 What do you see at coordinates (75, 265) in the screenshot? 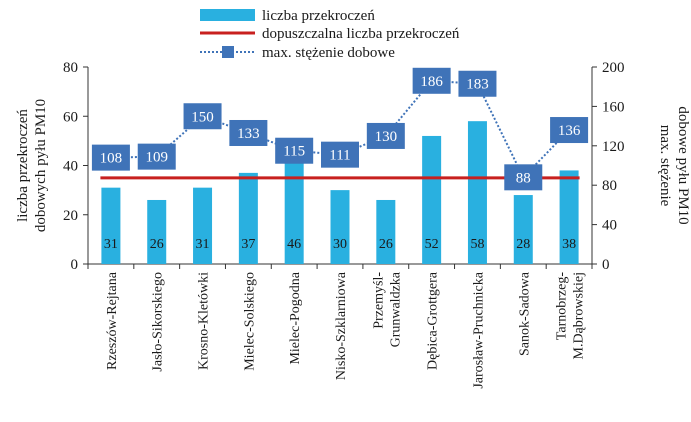
I see `y-left-tick-label: 0` at bounding box center [75, 265].